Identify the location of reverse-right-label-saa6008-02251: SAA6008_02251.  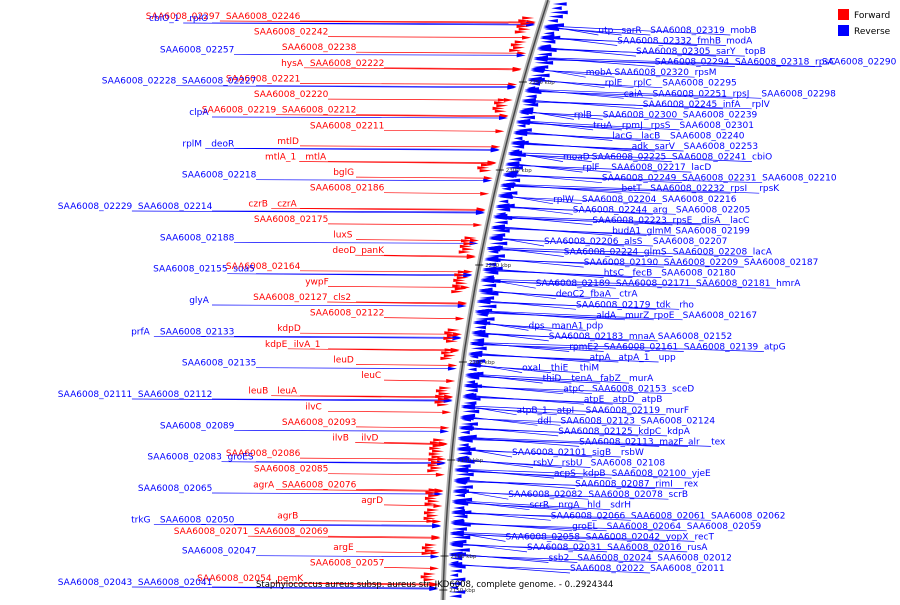
(690, 94).